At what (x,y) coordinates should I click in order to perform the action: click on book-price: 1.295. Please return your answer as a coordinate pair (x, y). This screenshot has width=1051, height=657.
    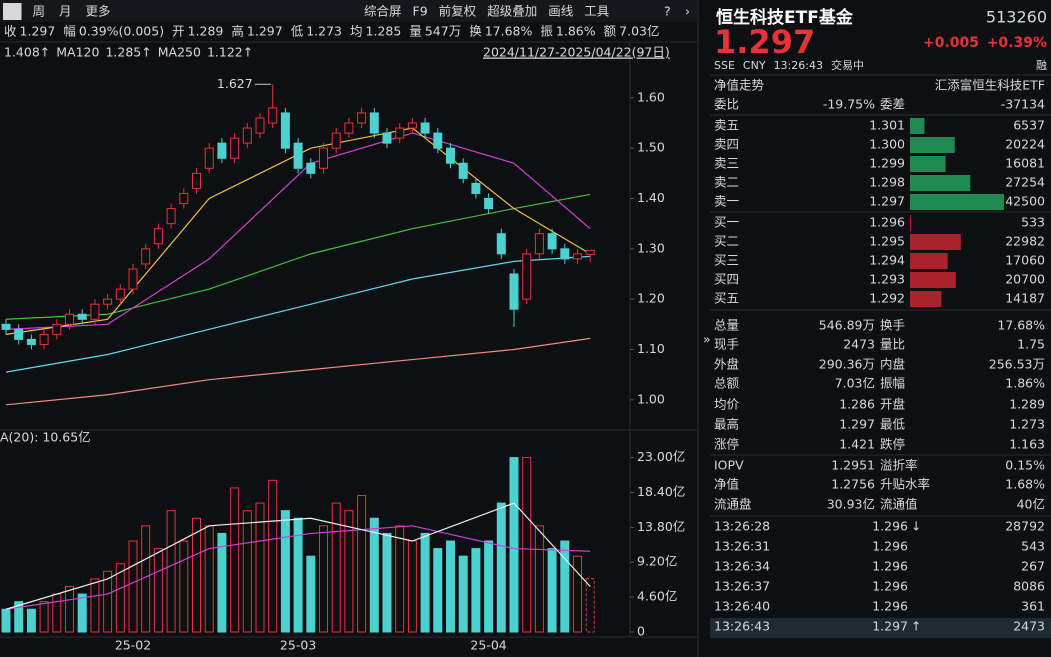
    Looking at the image, I should click on (887, 241).